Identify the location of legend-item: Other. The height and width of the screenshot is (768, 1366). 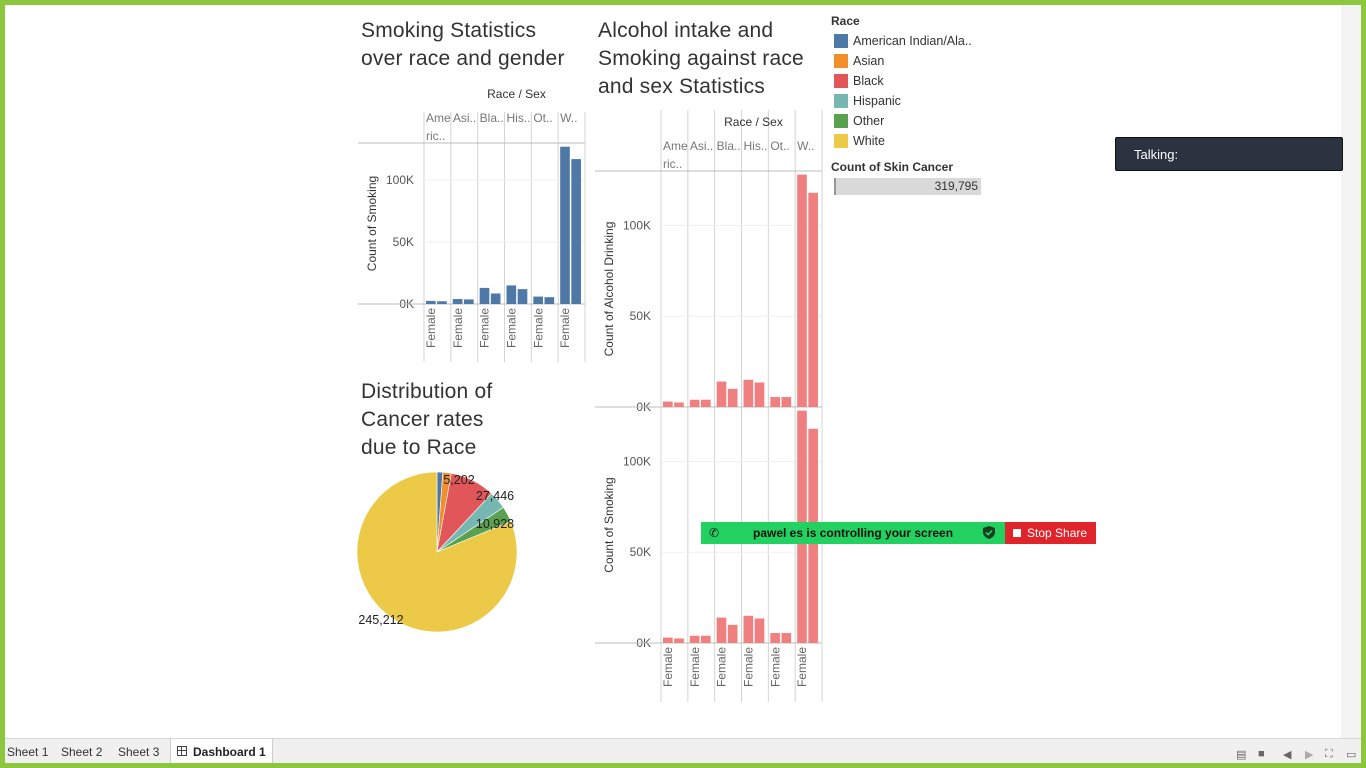
(859, 121).